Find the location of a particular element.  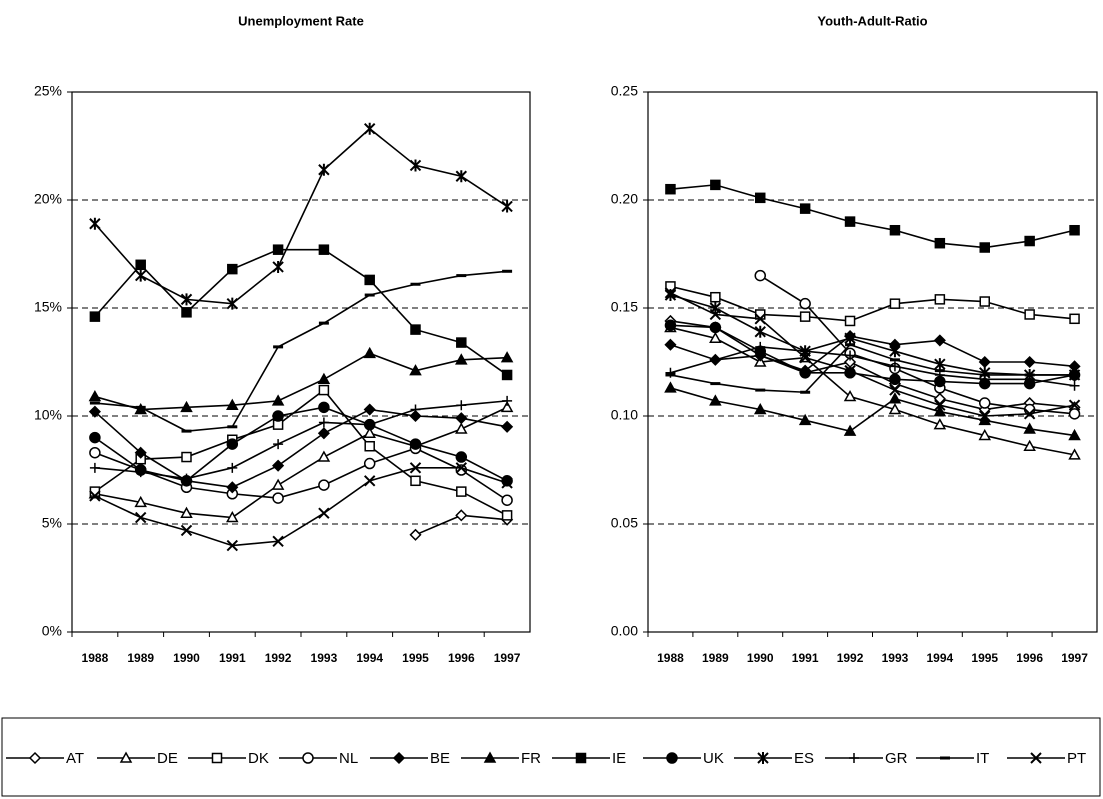

y-tick-label: 0.10 is located at coordinates (624, 415).